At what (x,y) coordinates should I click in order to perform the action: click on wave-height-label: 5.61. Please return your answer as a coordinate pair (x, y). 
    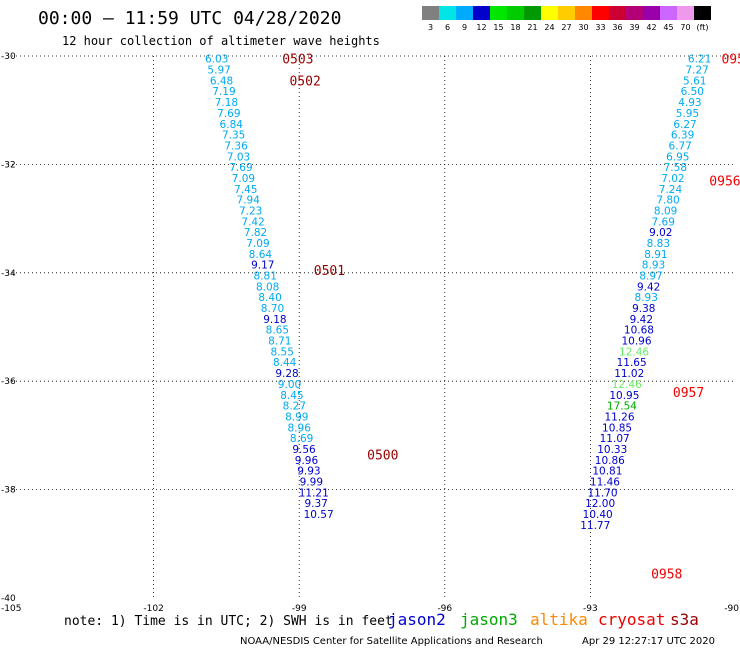
    Looking at the image, I should click on (694, 81).